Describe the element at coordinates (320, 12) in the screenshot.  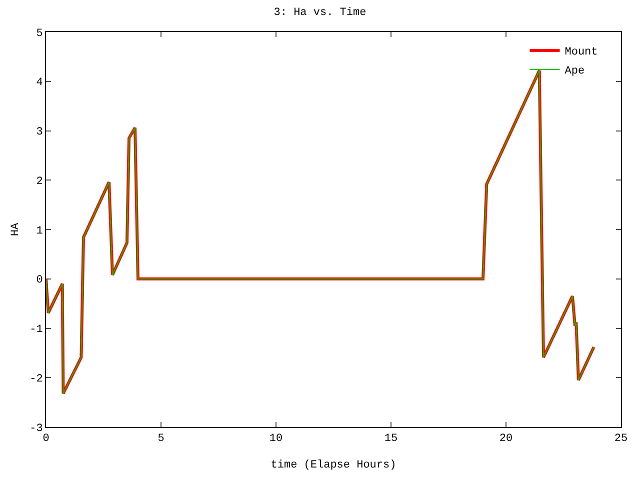
I see `chart-title: 3: Ha vs. Time` at that location.